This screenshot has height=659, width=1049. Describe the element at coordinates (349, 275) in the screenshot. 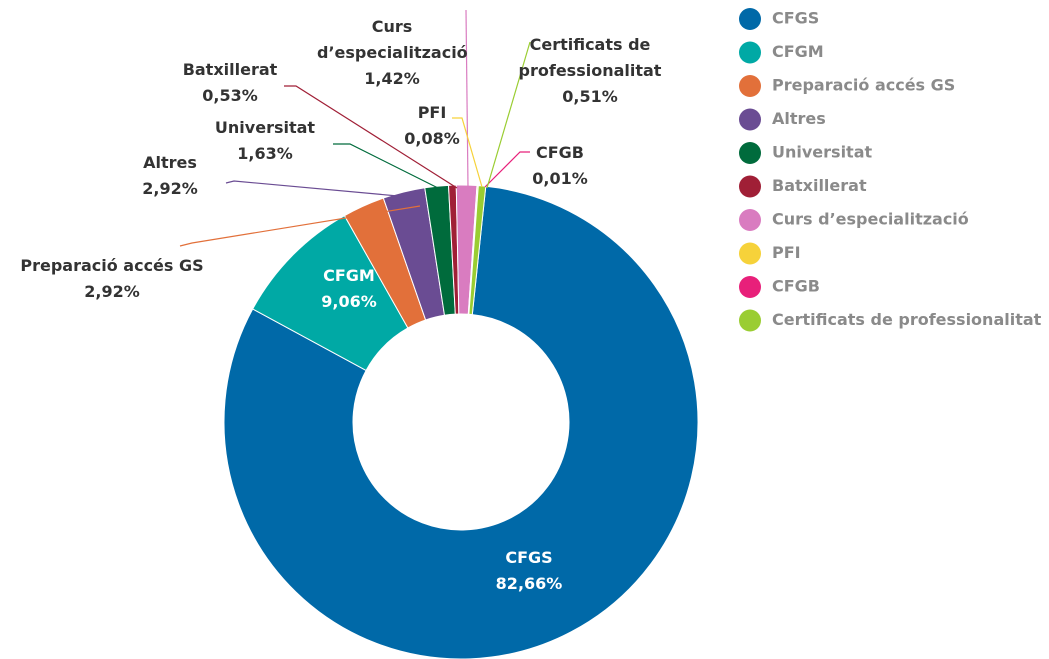

I see `category-label: CFGM` at that location.